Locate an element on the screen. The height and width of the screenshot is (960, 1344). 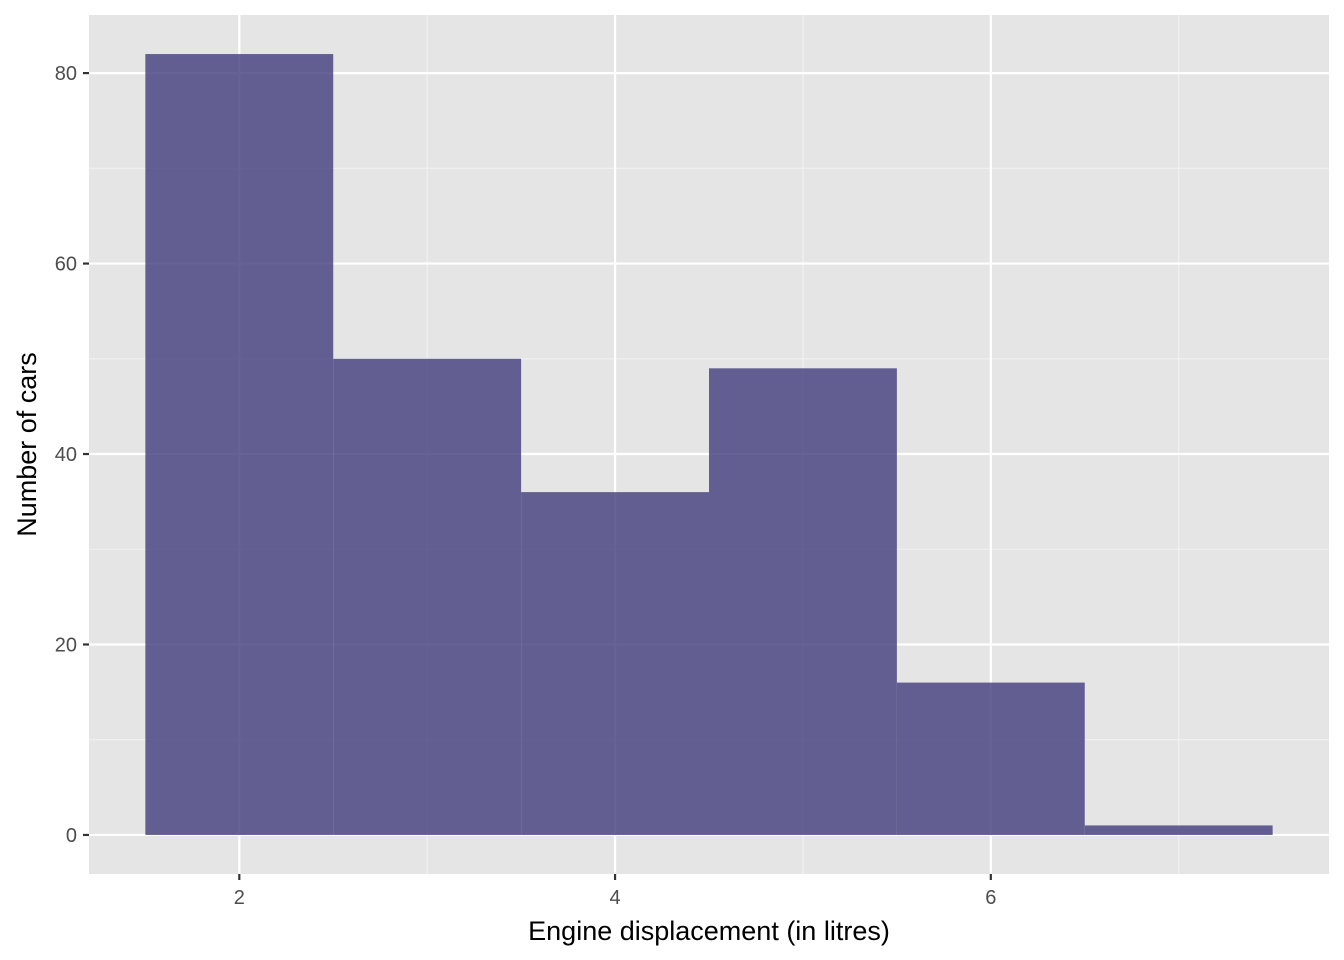
x-tick-label: 4 is located at coordinates (614, 898).